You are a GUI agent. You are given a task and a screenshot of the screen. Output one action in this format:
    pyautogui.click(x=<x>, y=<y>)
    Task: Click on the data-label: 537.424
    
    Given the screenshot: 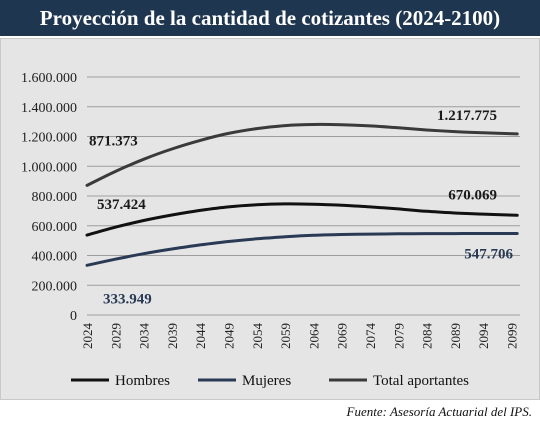 What is the action you would take?
    pyautogui.click(x=121, y=205)
    